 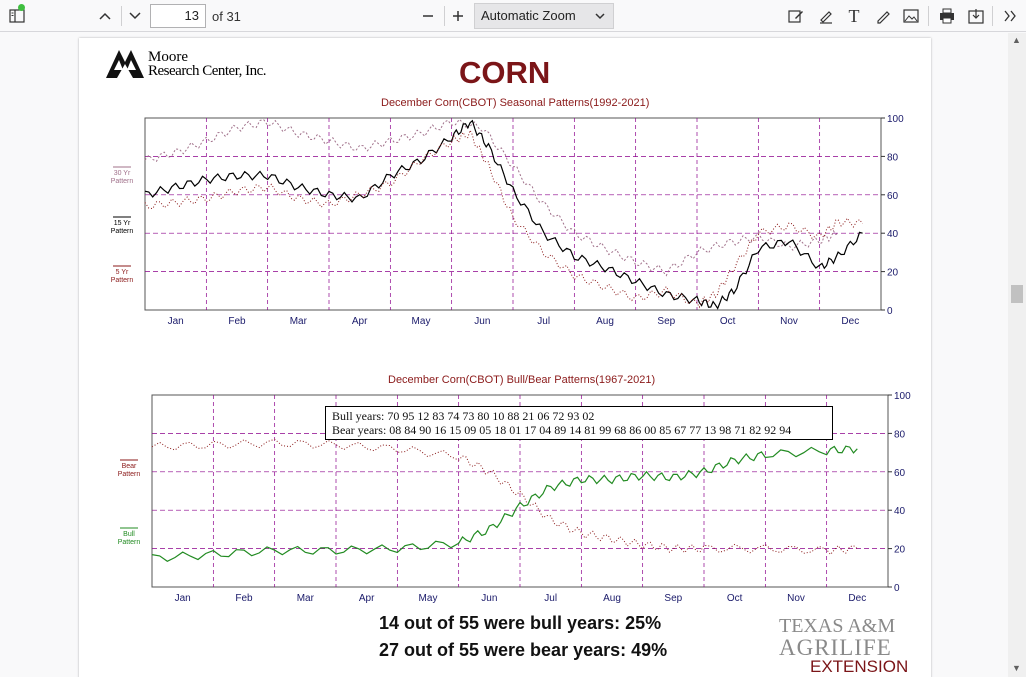 What do you see at coordinates (600, 20) in the screenshot?
I see `chevron-down-icon` at bounding box center [600, 20].